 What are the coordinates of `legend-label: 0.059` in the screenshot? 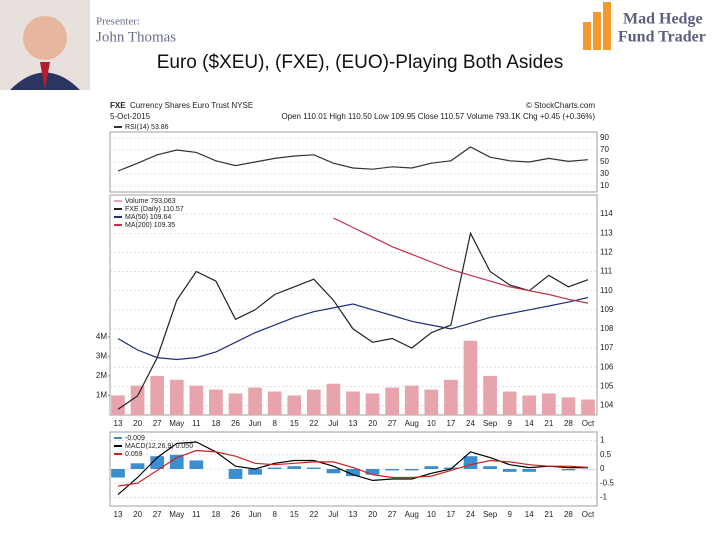 It's located at (134, 454).